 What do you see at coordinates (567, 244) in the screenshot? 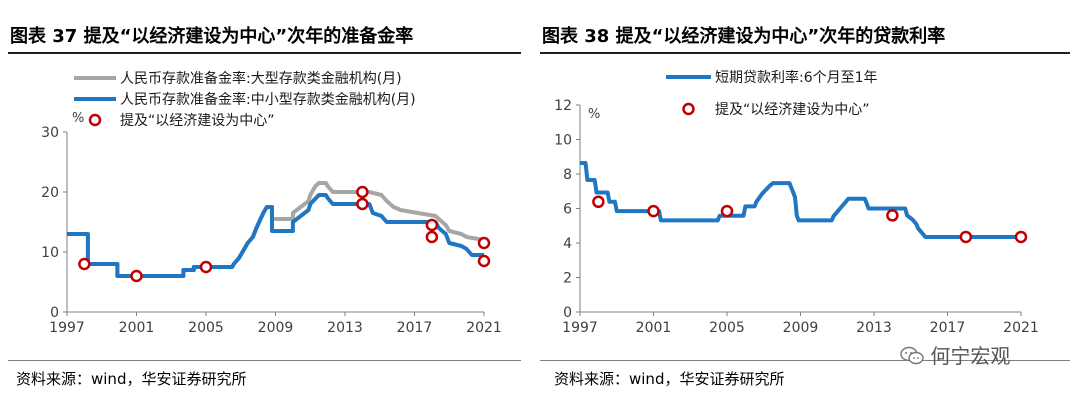
I see `y-tick-label: 4` at bounding box center [567, 244].